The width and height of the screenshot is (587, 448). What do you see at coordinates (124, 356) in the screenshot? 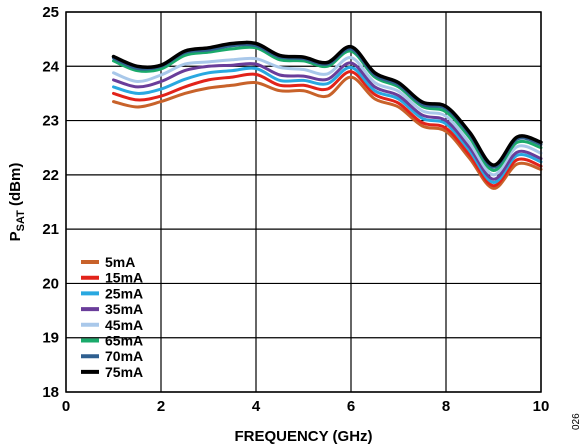
I see `legend-label-70mA: 70mA` at bounding box center [124, 356].